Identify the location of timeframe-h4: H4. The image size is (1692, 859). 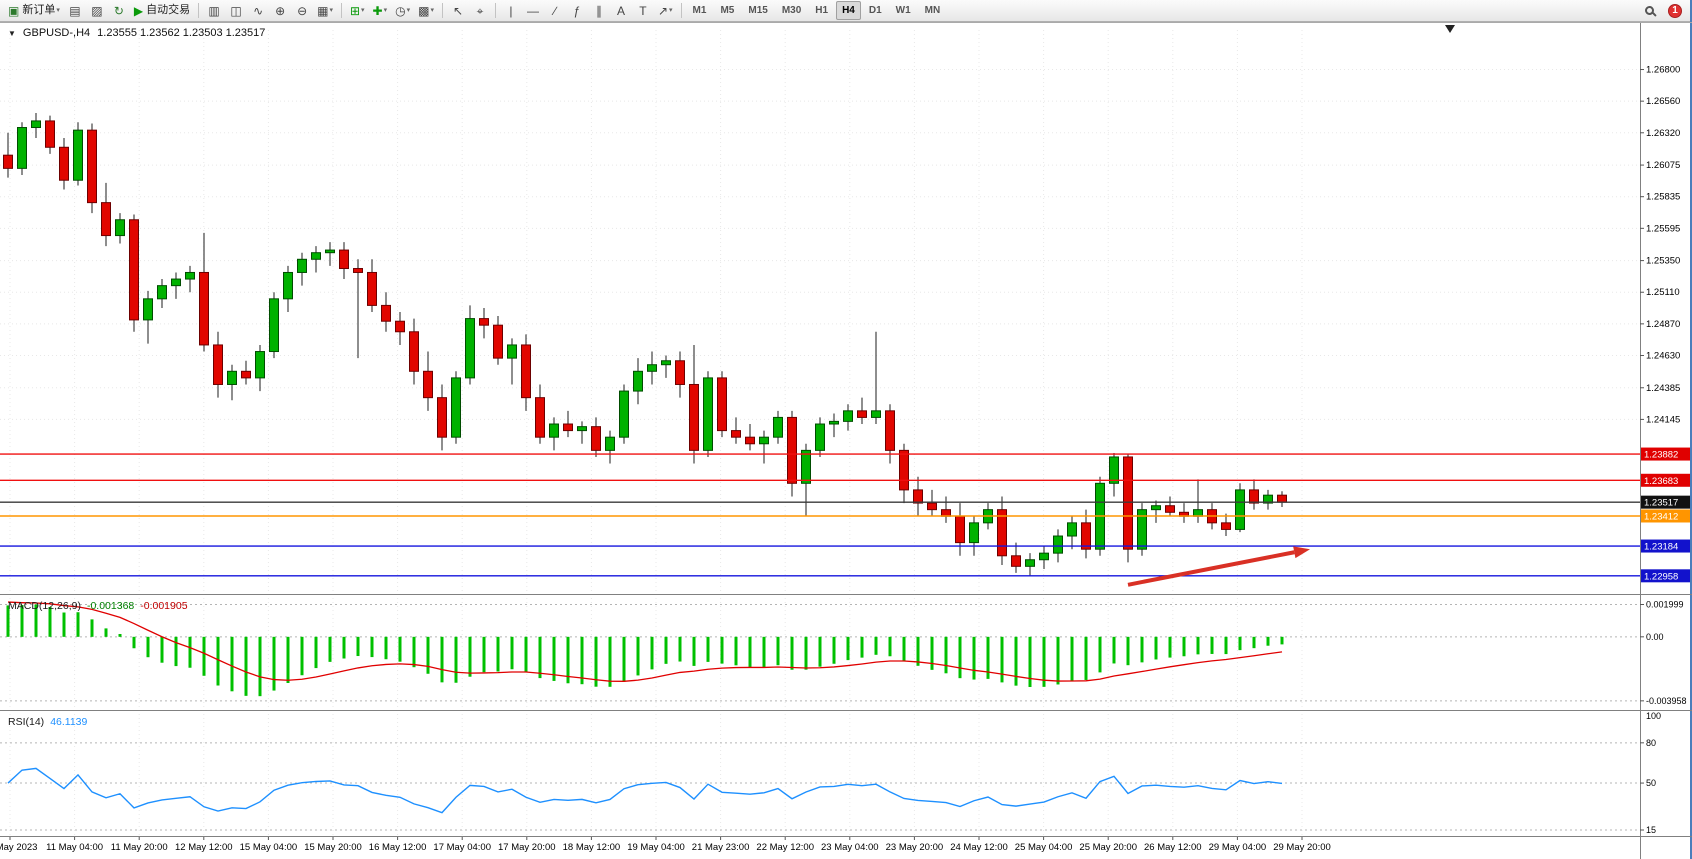
(848, 10).